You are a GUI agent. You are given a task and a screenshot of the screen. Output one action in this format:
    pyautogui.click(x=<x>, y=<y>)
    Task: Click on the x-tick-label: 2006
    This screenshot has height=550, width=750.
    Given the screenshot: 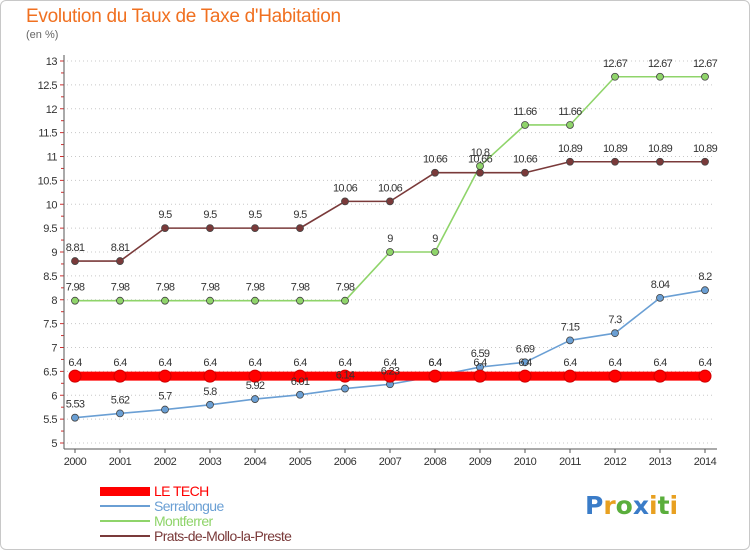 What is the action you would take?
    pyautogui.click(x=345, y=462)
    